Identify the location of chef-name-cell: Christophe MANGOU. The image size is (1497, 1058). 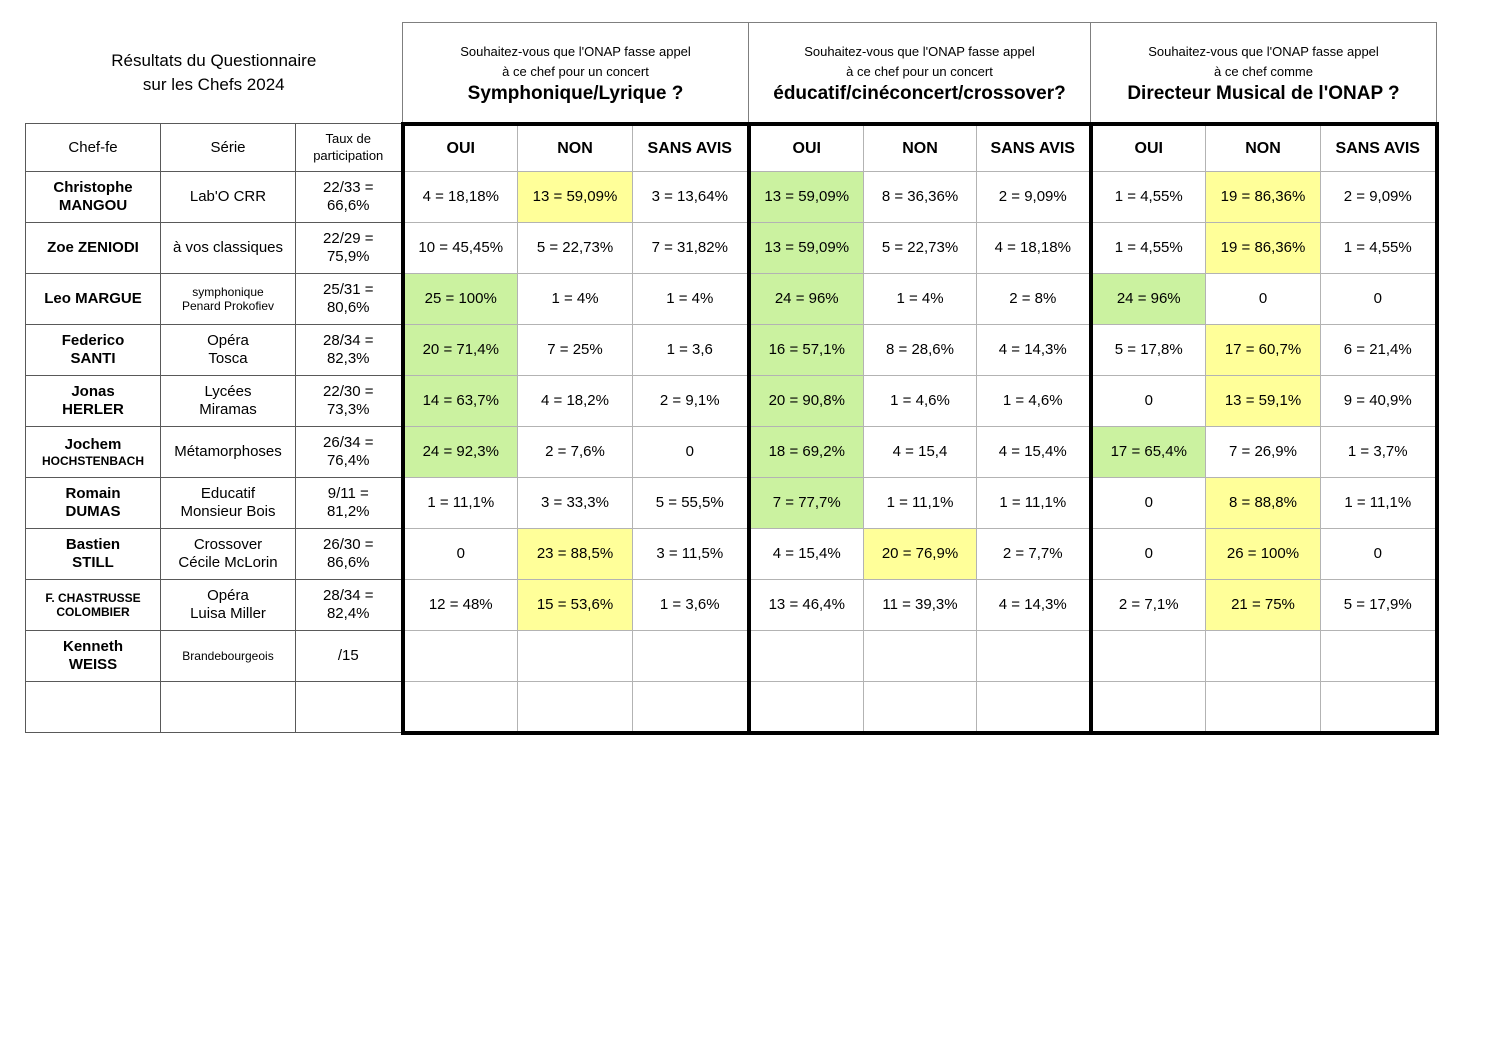
(93, 197).